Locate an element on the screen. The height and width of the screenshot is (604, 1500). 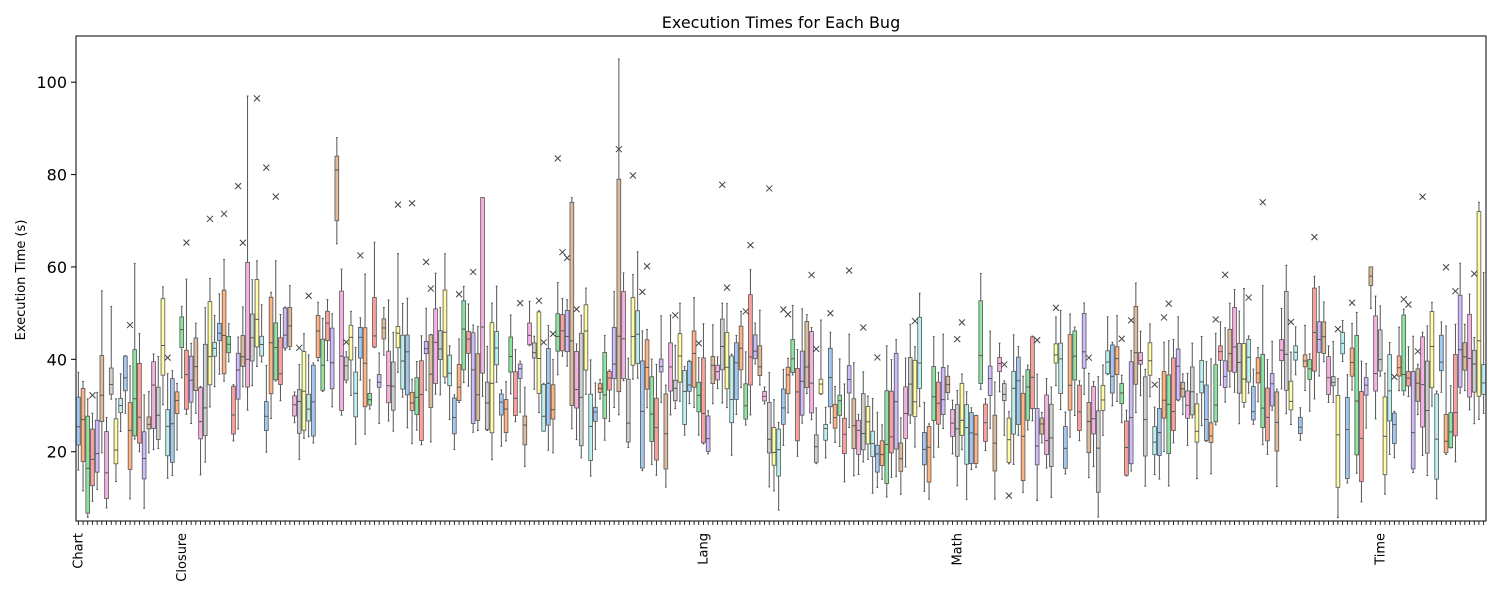
y-tick-label: 40 is located at coordinates (57, 359).